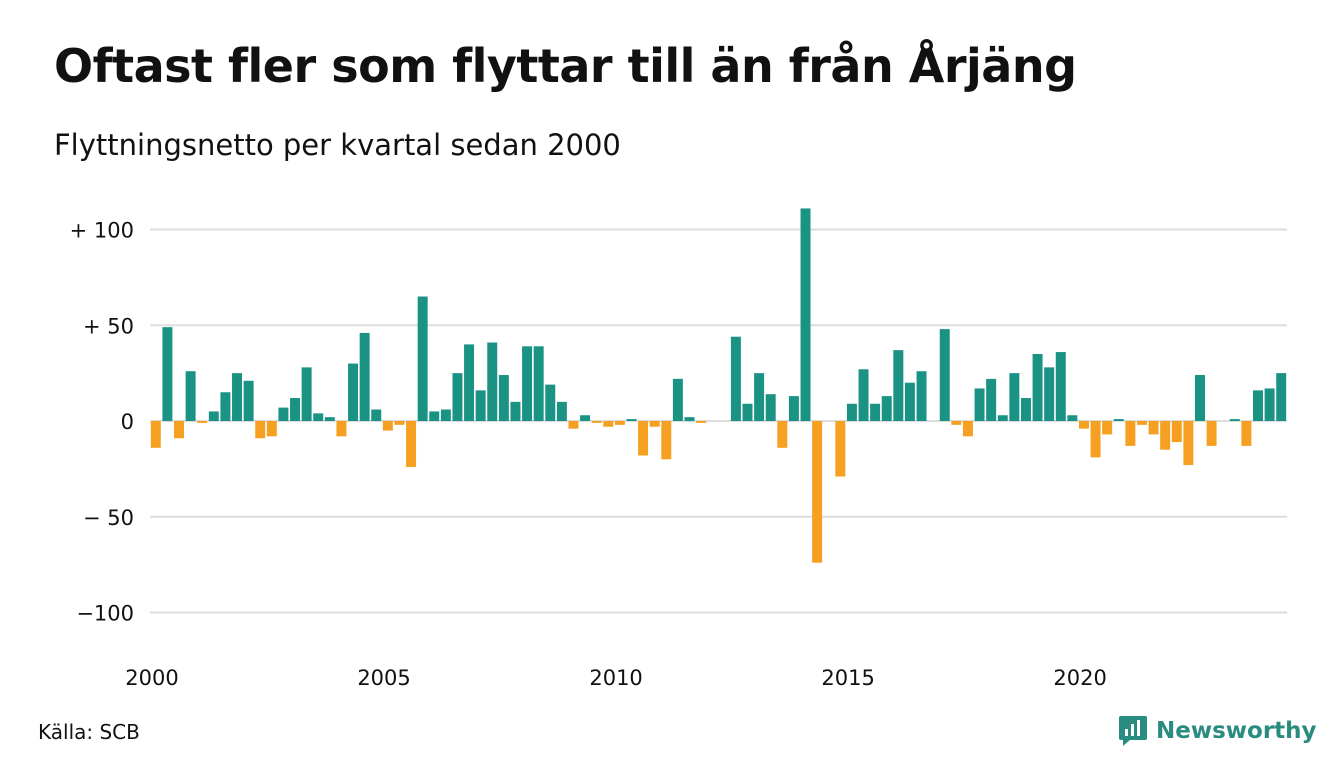 This screenshot has width=1340, height=780. What do you see at coordinates (1133, 731) in the screenshot?
I see `newsworthy-logo-icon` at bounding box center [1133, 731].